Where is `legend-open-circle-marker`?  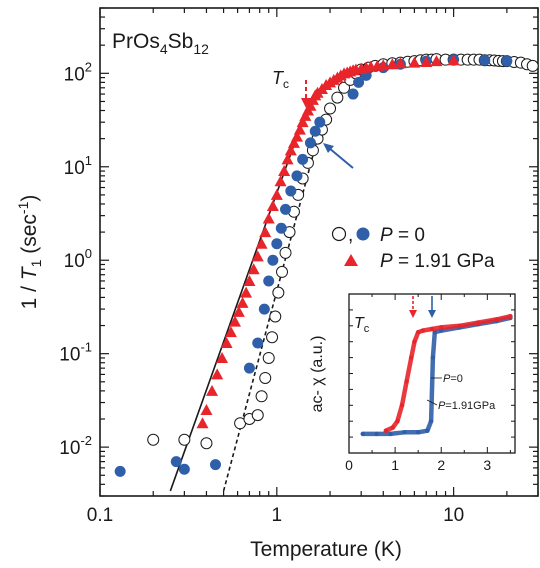 legend-open-circle-marker is located at coordinates (339, 234).